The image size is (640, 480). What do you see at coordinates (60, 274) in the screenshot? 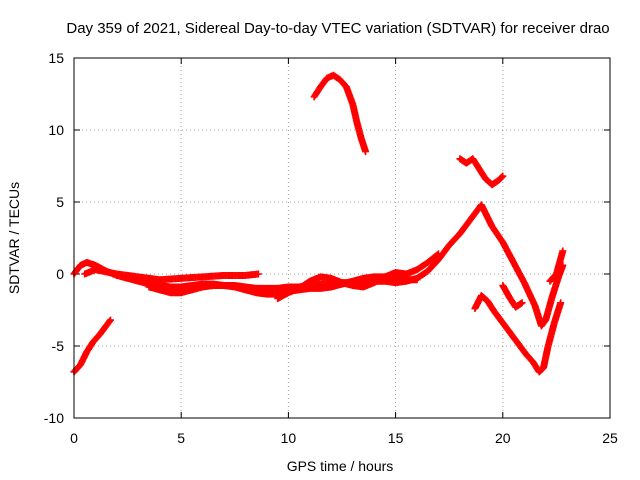
I see `y-tick-label: 0` at bounding box center [60, 274].